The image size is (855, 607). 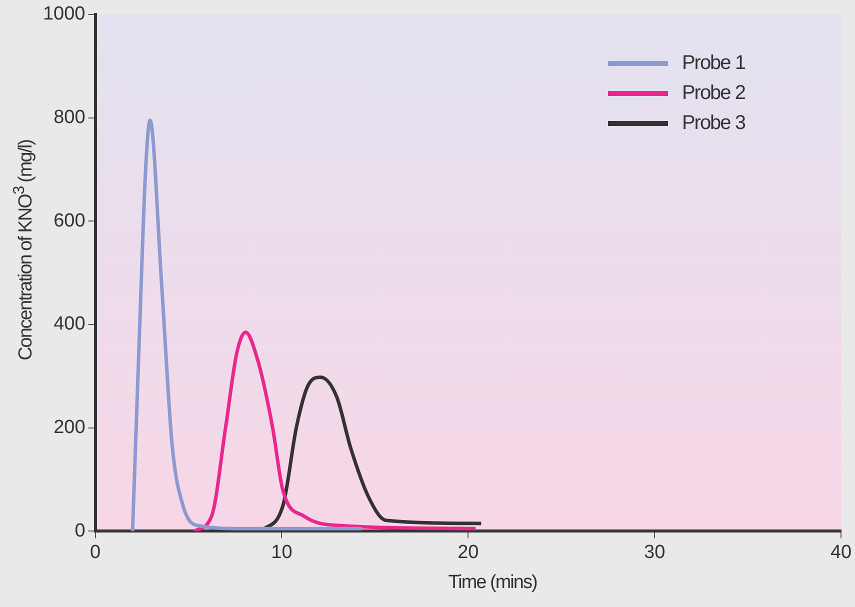 I want to click on legend-label: Probe 2, so click(x=713, y=93).